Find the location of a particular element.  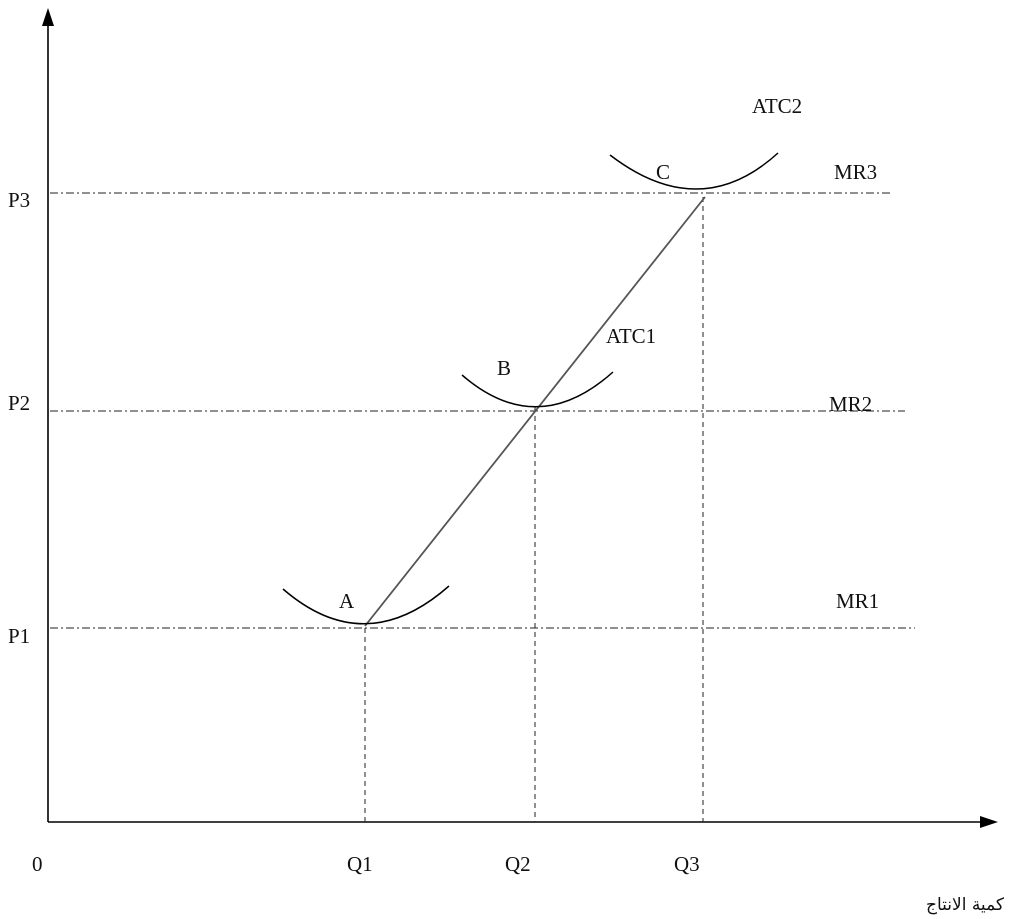

price-label-p2: P2 is located at coordinates (19, 403).